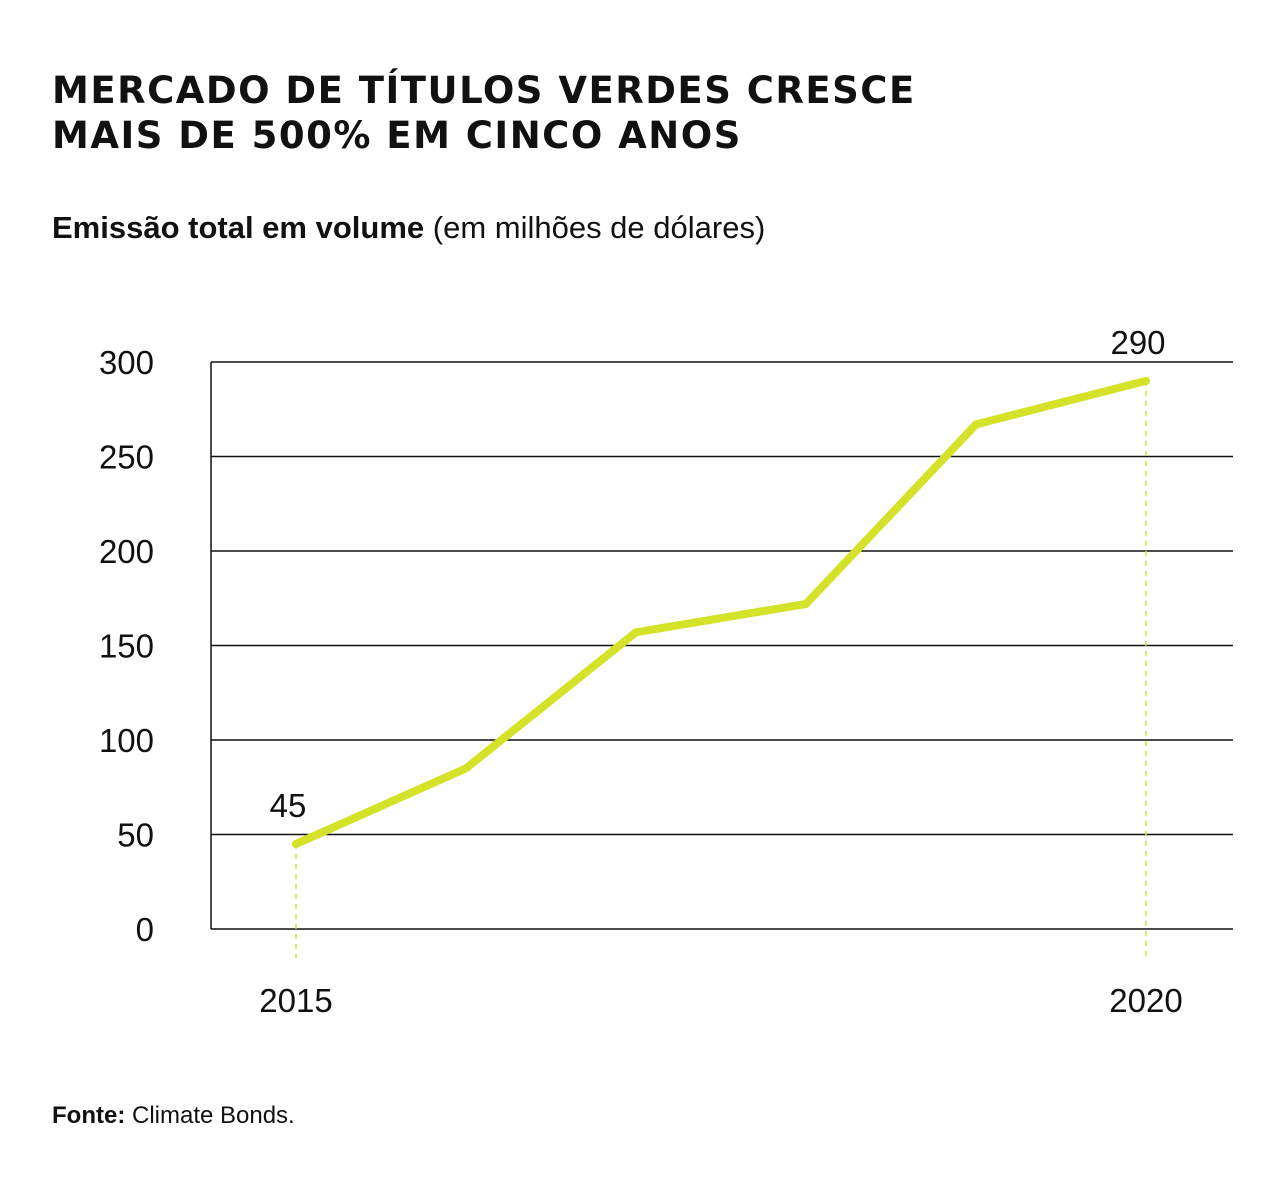 This screenshot has width=1280, height=1195. I want to click on data-label: 290, so click(1137, 342).